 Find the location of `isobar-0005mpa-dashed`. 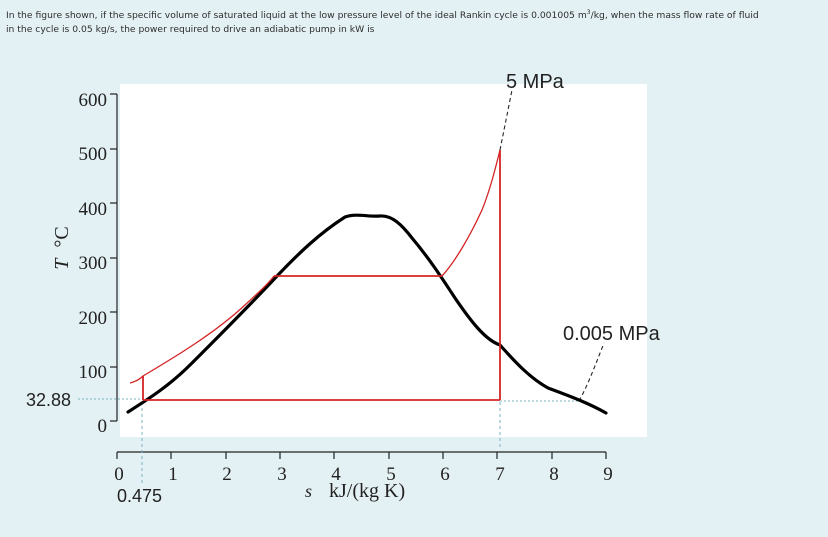

isobar-0005mpa-dashed is located at coordinates (591, 372).